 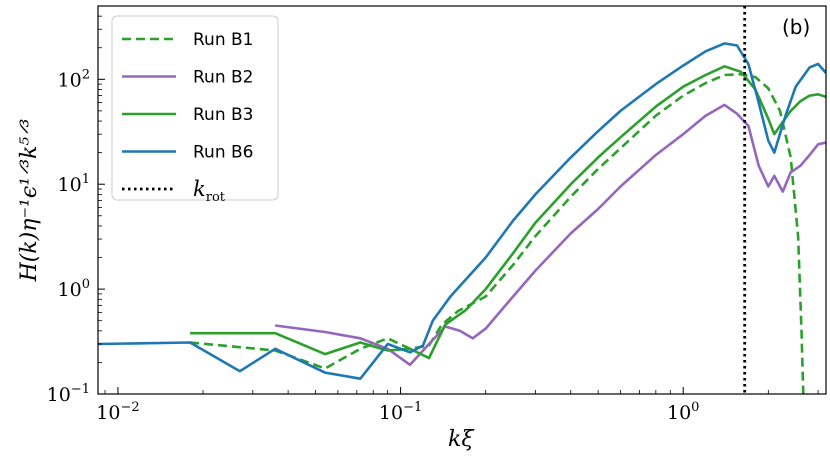 I want to click on legend-entry-run-b1: Run B1, so click(x=187, y=40).